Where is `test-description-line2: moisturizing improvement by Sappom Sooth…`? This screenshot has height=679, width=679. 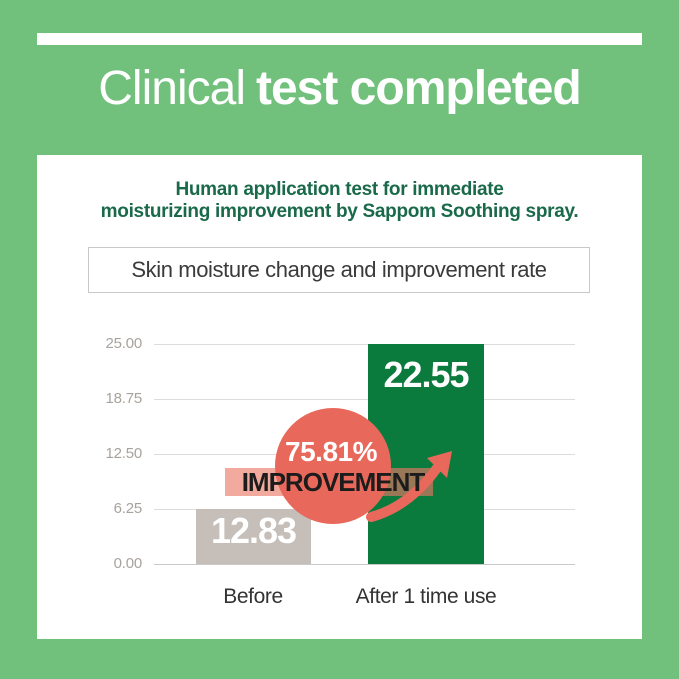 test-description-line2: moisturizing improvement by Sappom Sooth… is located at coordinates (339, 211).